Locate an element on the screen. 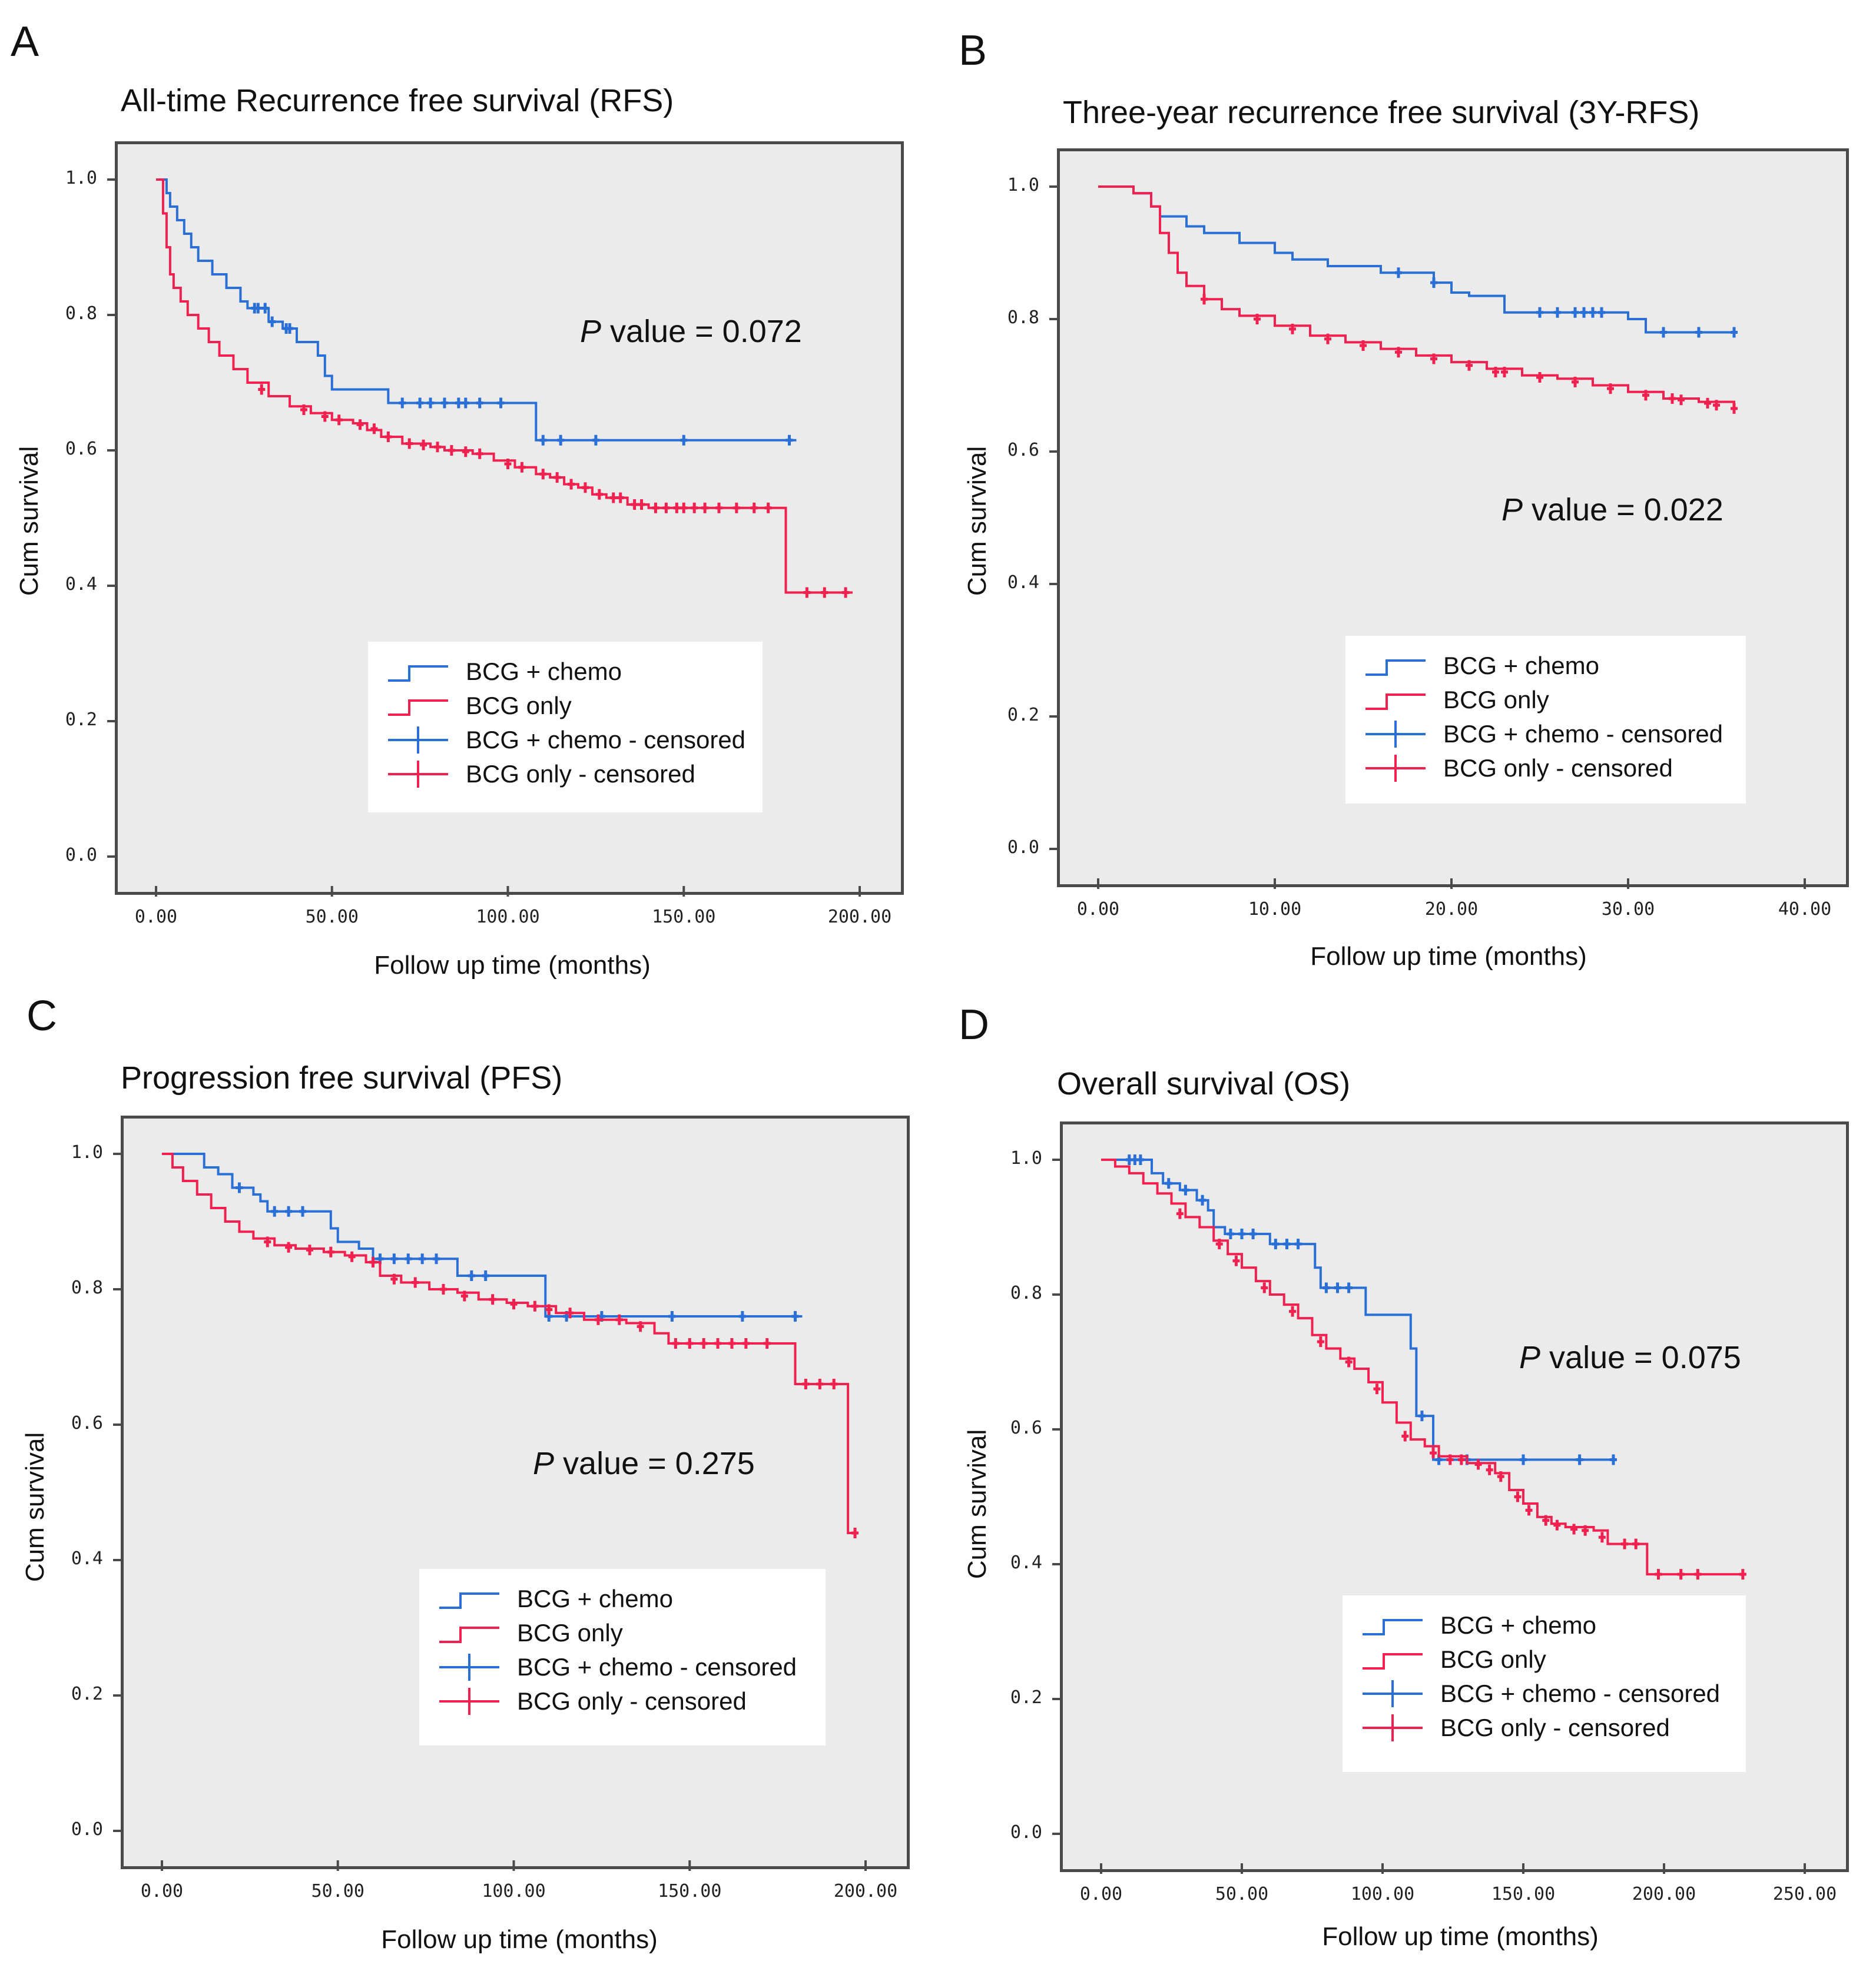 The width and height of the screenshot is (1876, 1981). p-label: P is located at coordinates (1513, 509).